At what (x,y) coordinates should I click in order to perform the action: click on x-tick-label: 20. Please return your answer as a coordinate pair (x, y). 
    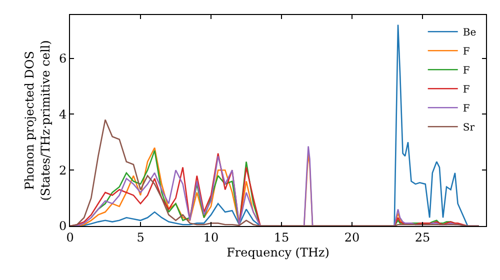
    Looking at the image, I should click on (352, 237).